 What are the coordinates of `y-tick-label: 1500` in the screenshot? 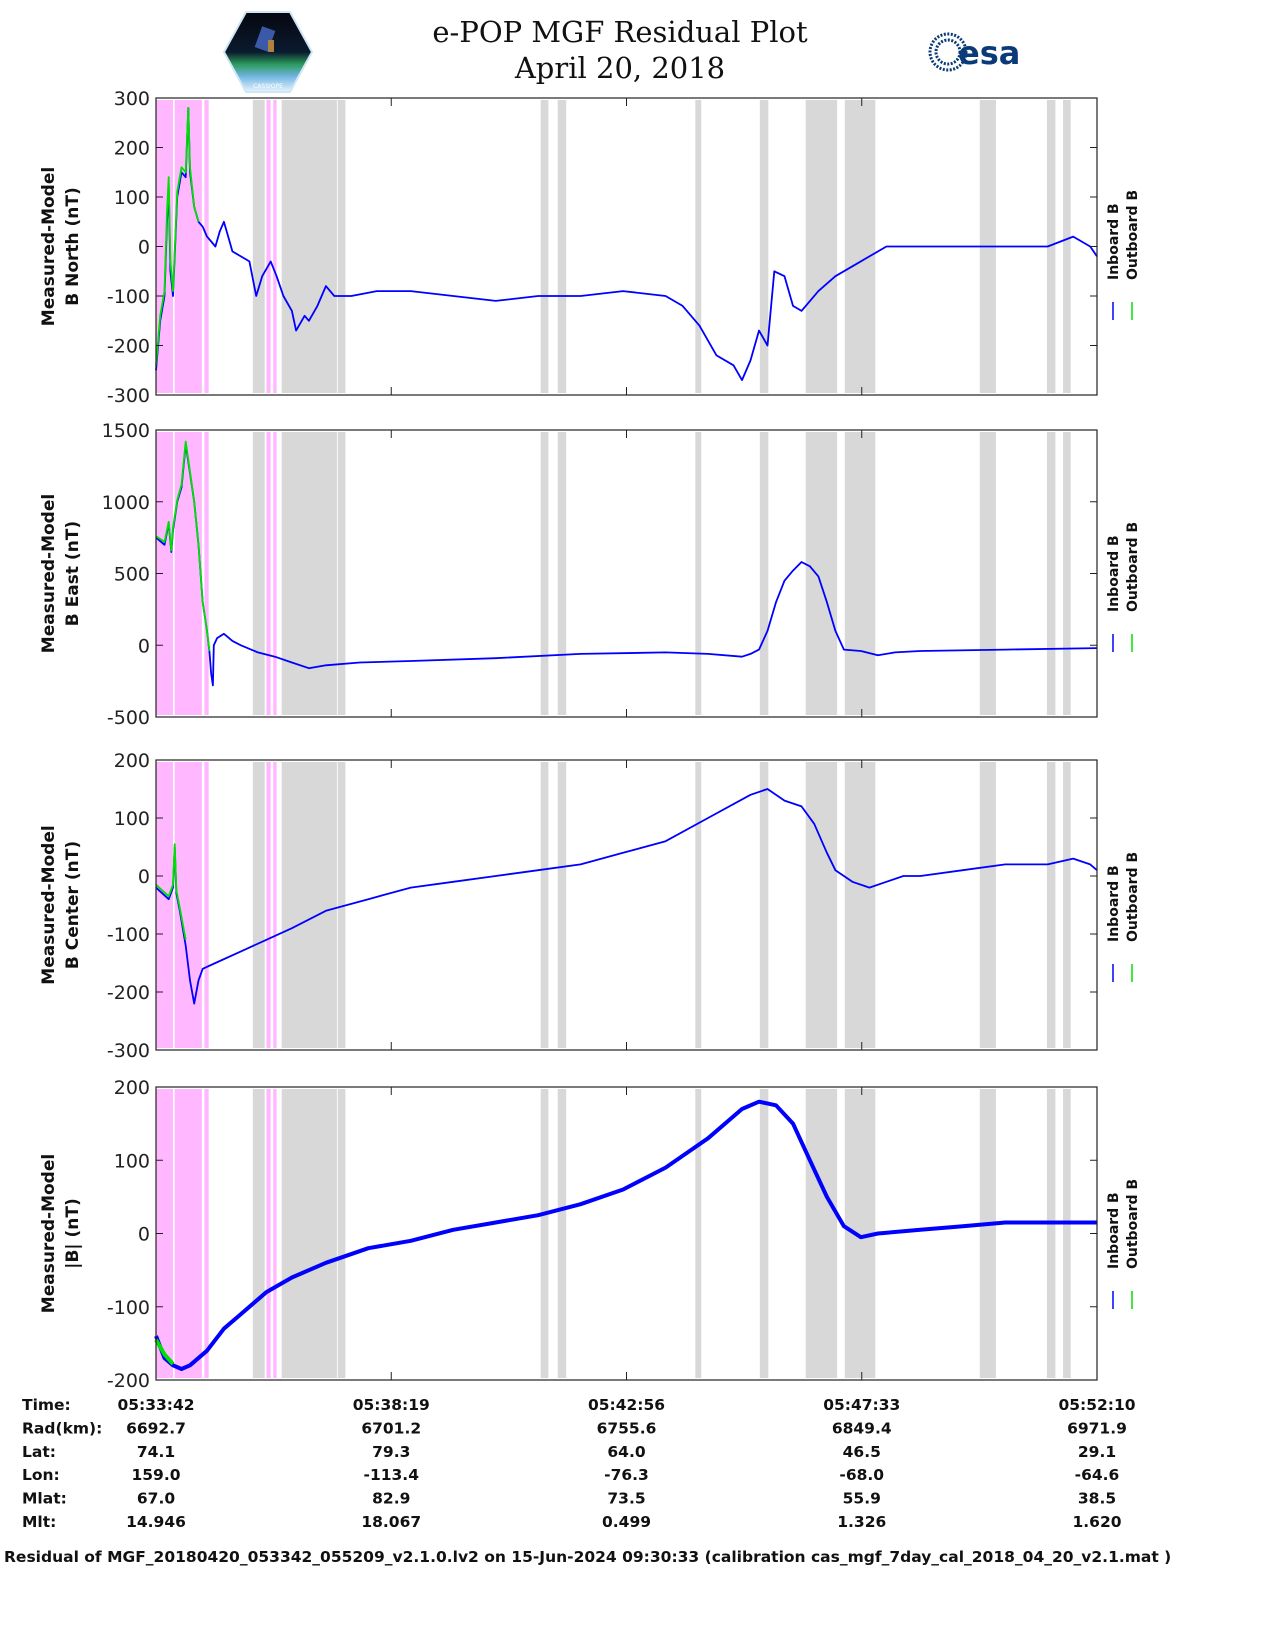 It's located at (126, 431).